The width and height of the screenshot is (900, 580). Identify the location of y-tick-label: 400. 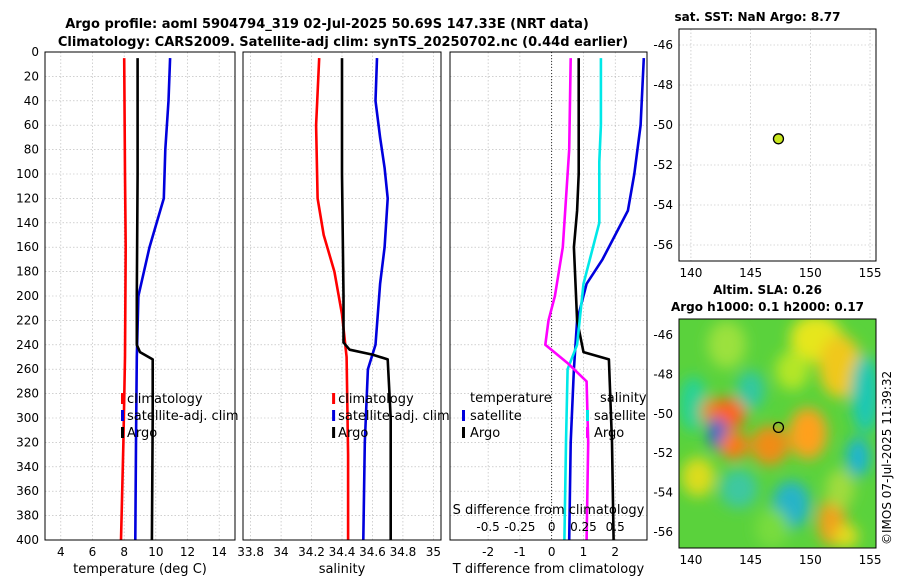
(27, 540).